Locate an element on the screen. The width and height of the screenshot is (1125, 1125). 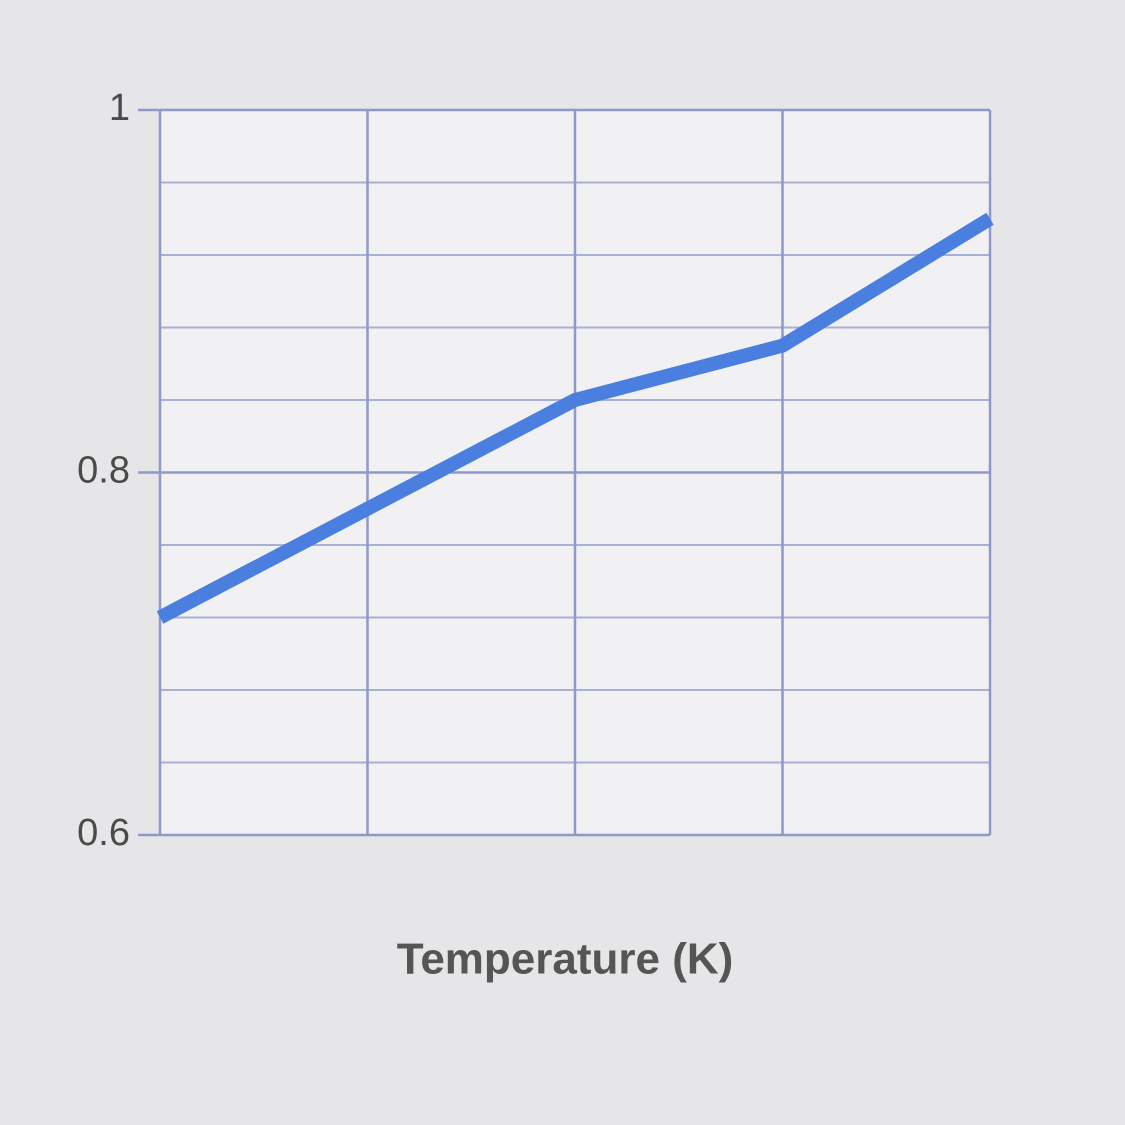
x-axis-label: Temperature (K) is located at coordinates (565, 959).